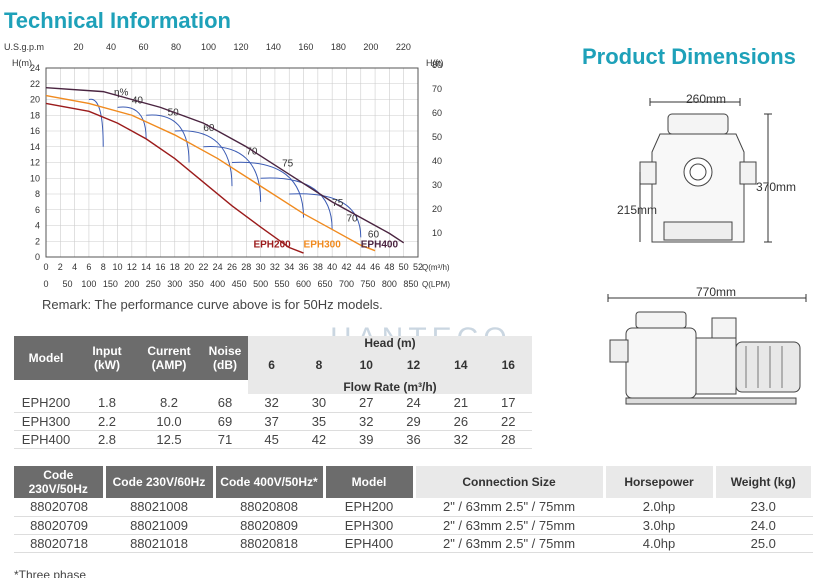 This screenshot has width=830, height=578. I want to click on x-tick-label: 52, so click(418, 267).